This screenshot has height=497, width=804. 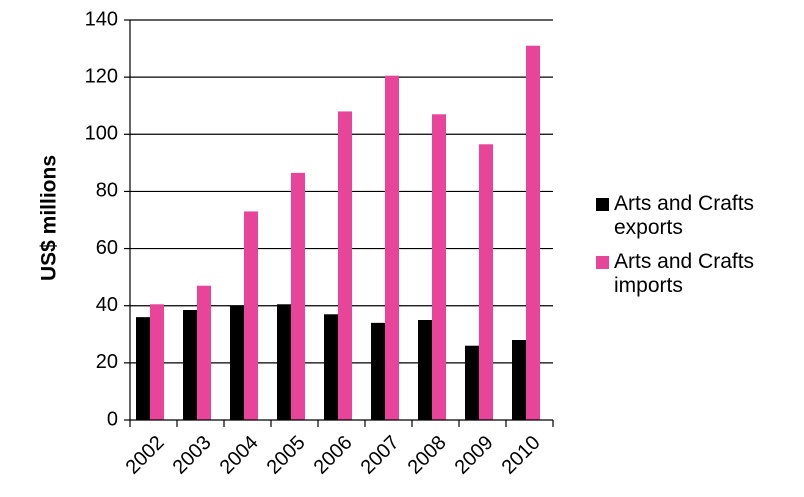 I want to click on x-tick-label: 2003, so click(x=192, y=455).